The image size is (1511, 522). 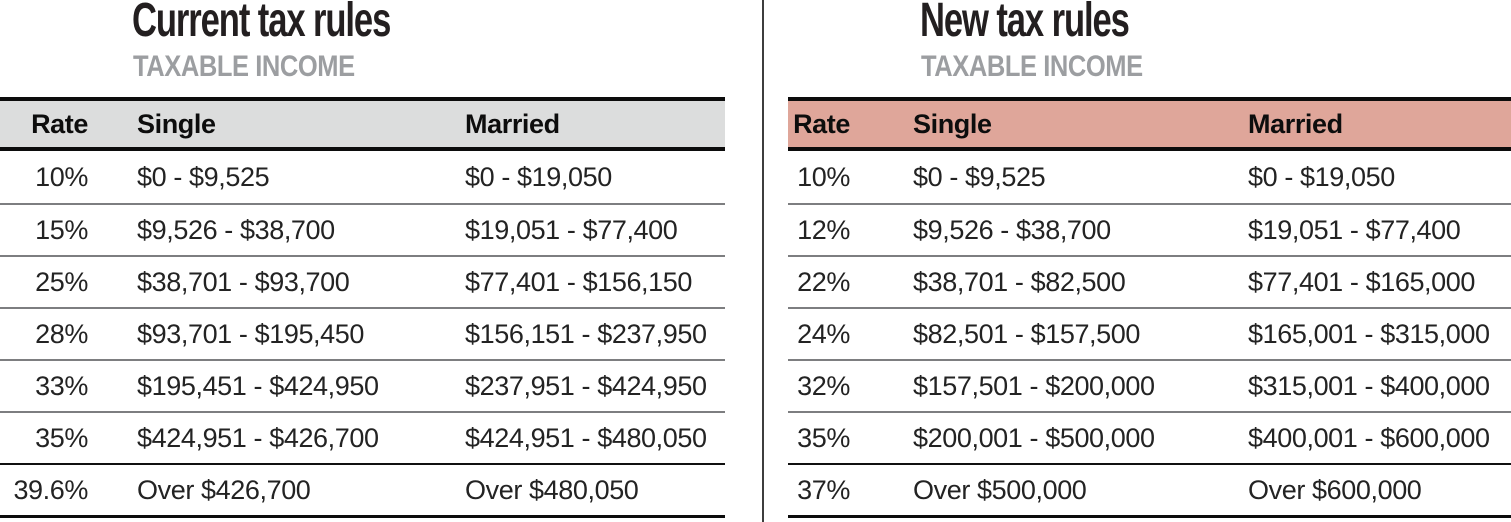 I want to click on single-cell: Over $500,000, so click(x=1000, y=489).